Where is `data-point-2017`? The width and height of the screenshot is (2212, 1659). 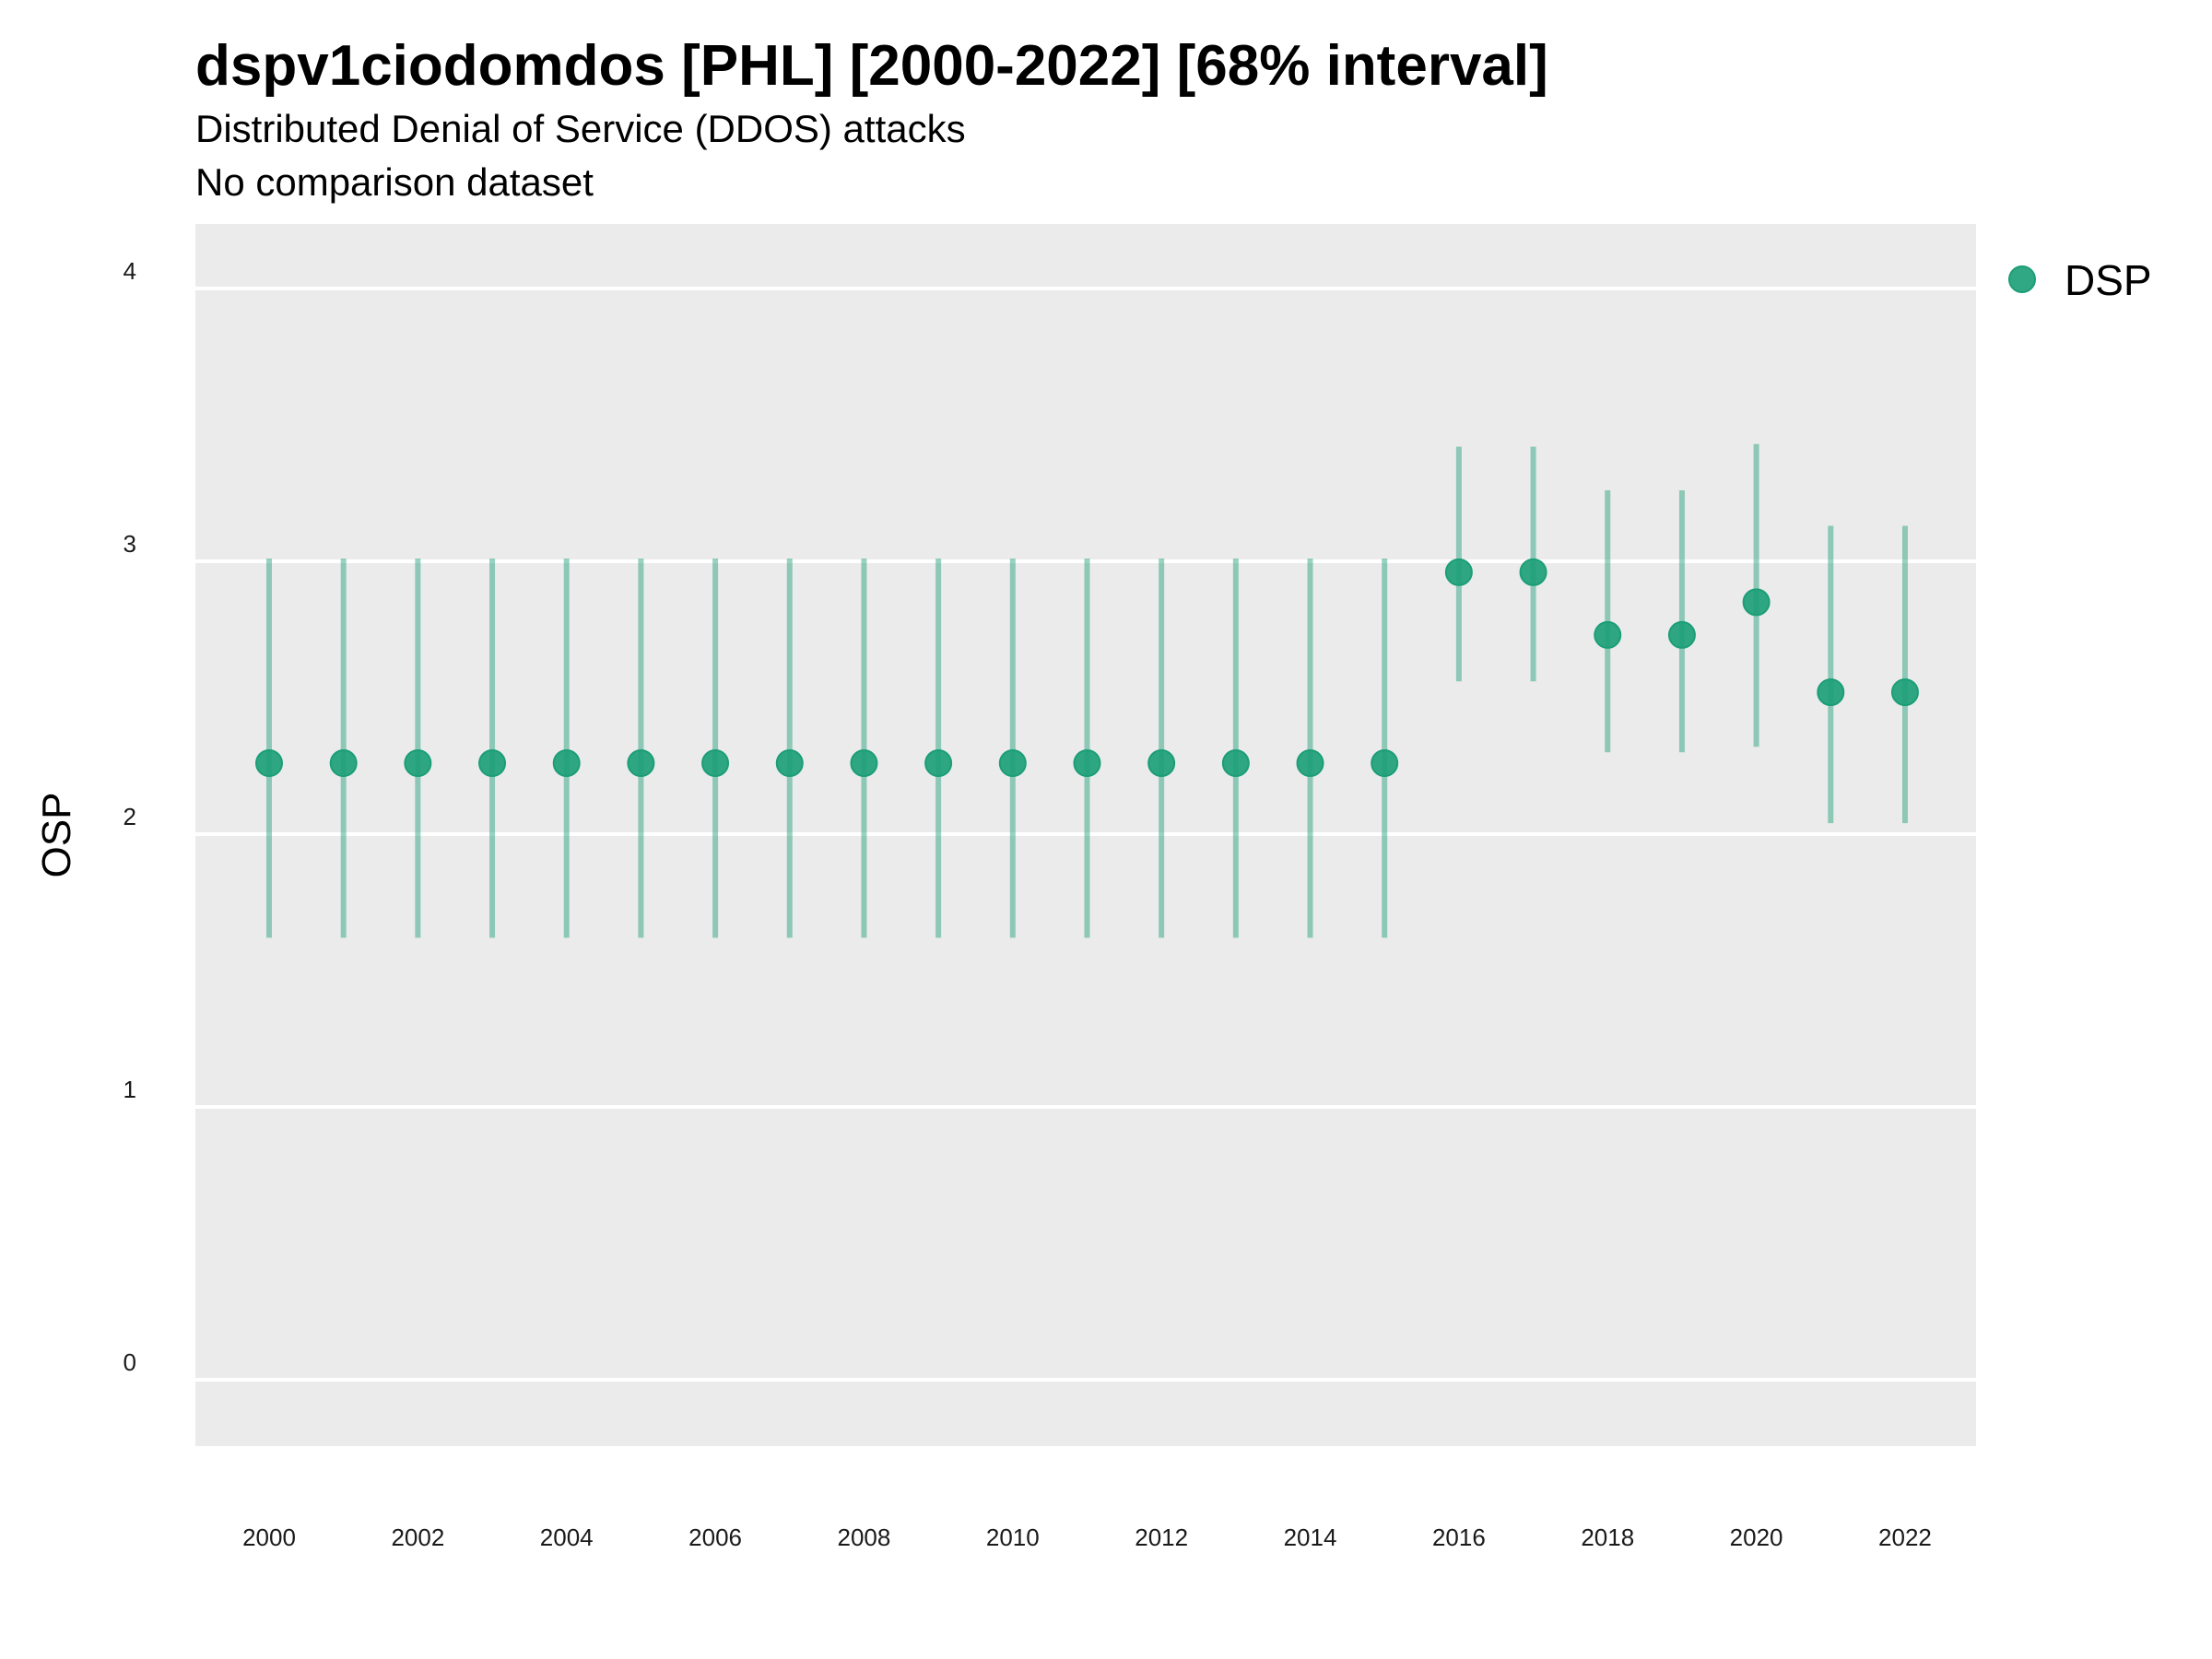 data-point-2017 is located at coordinates (1533, 572).